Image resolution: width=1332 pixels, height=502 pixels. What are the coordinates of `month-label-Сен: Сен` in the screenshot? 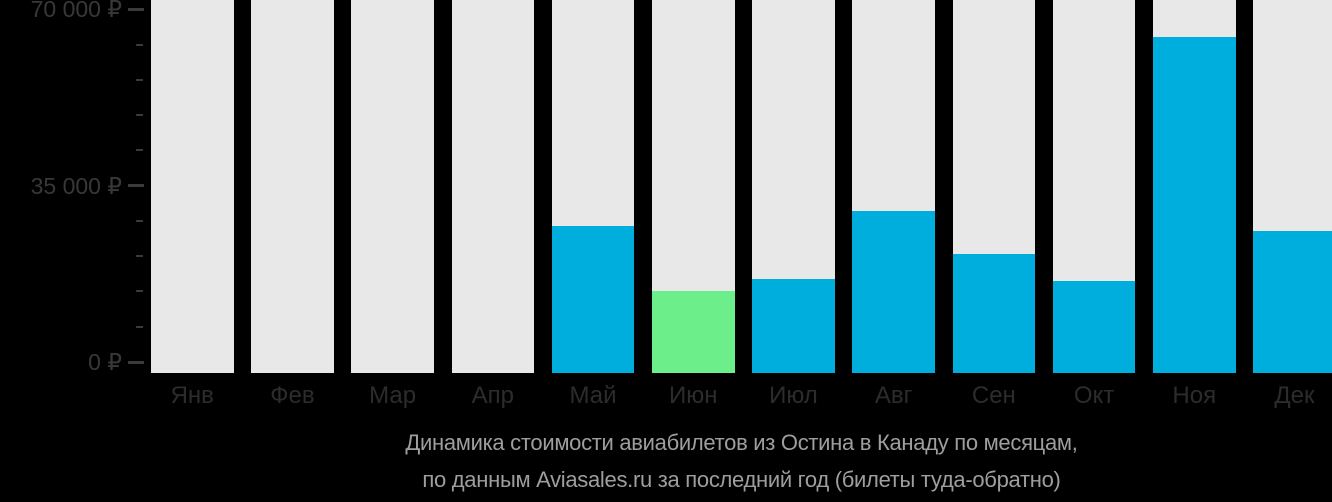 It's located at (993, 395).